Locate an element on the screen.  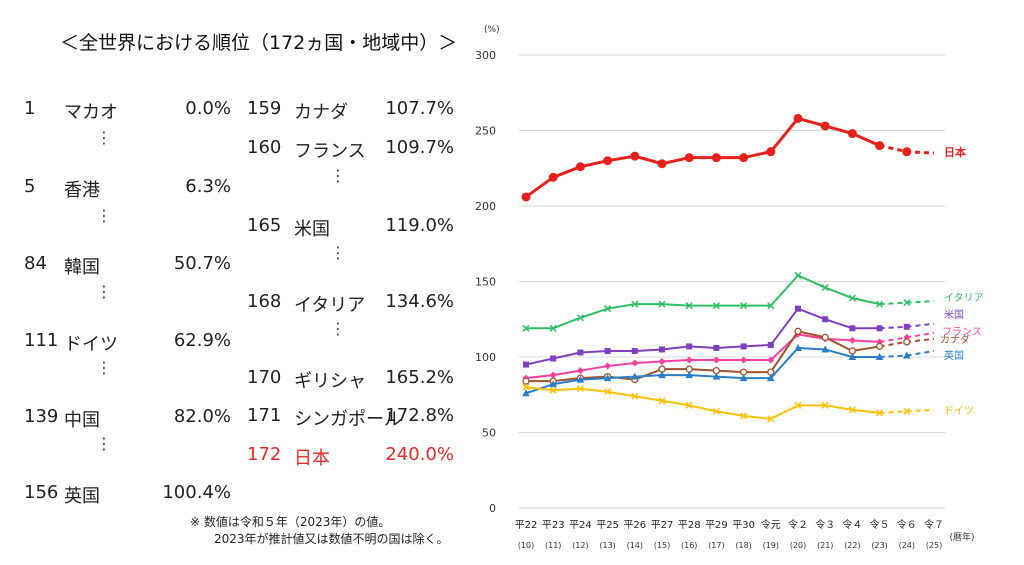
y-axis-unit: (%) is located at coordinates (492, 30).